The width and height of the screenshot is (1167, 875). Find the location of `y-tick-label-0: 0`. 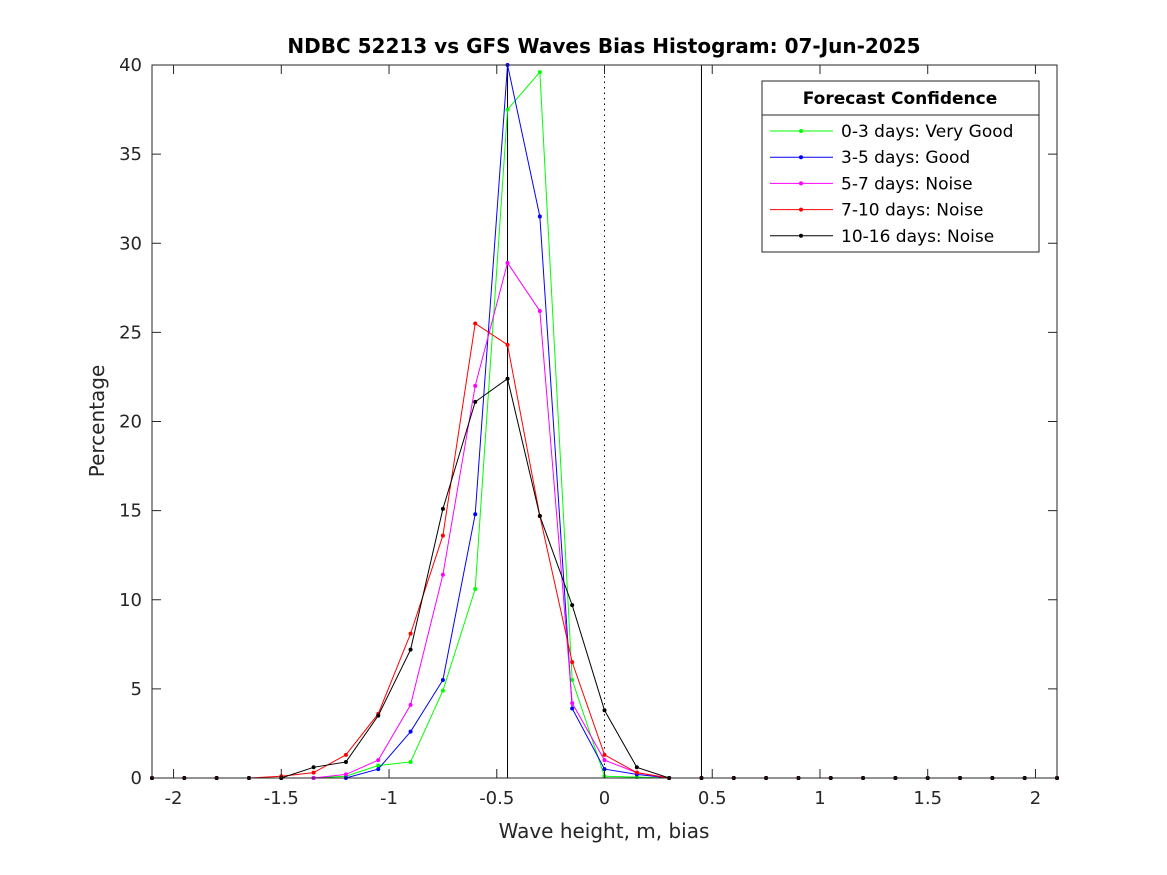

y-tick-label-0: 0 is located at coordinates (136, 778).